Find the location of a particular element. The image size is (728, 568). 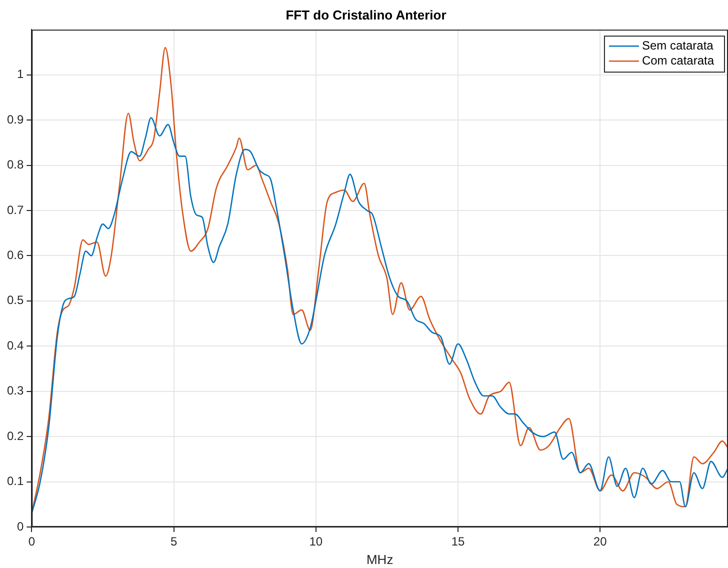

y-tick-label: 0.1 is located at coordinates (15, 481).